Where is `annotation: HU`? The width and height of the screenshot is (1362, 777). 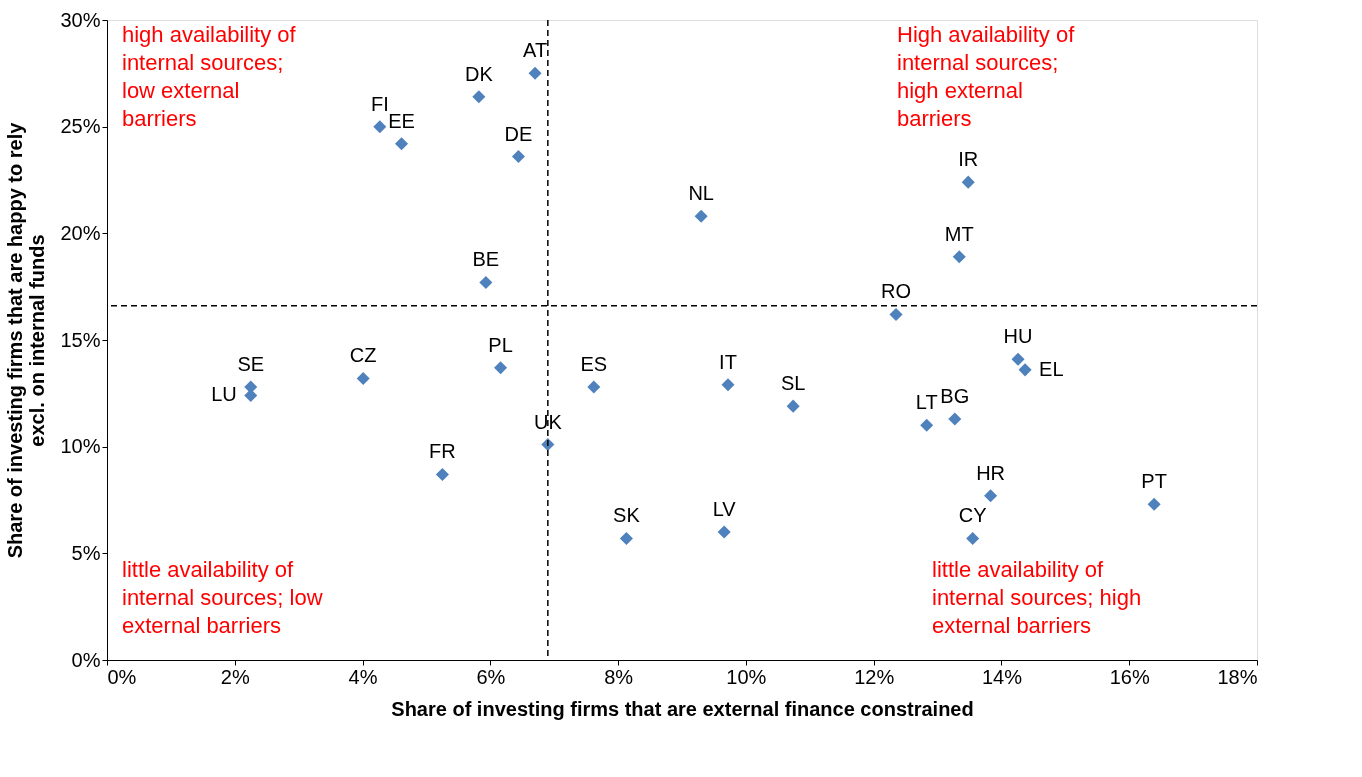 annotation: HU is located at coordinates (1018, 336).